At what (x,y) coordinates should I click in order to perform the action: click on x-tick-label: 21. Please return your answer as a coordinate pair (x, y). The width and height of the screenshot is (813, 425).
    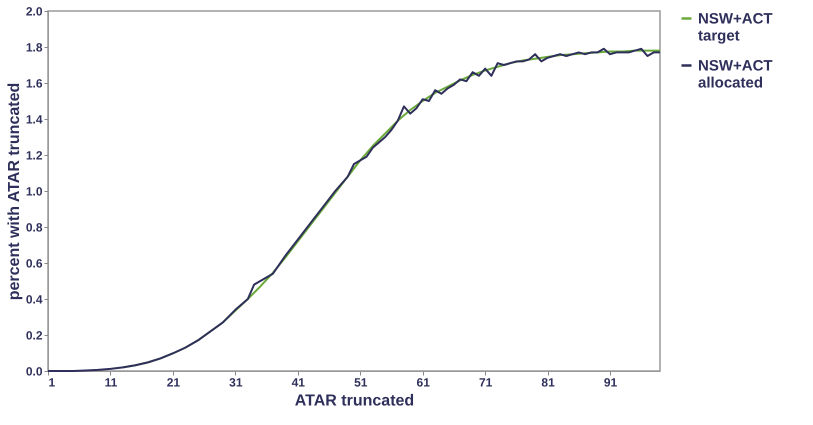
    Looking at the image, I should click on (173, 383).